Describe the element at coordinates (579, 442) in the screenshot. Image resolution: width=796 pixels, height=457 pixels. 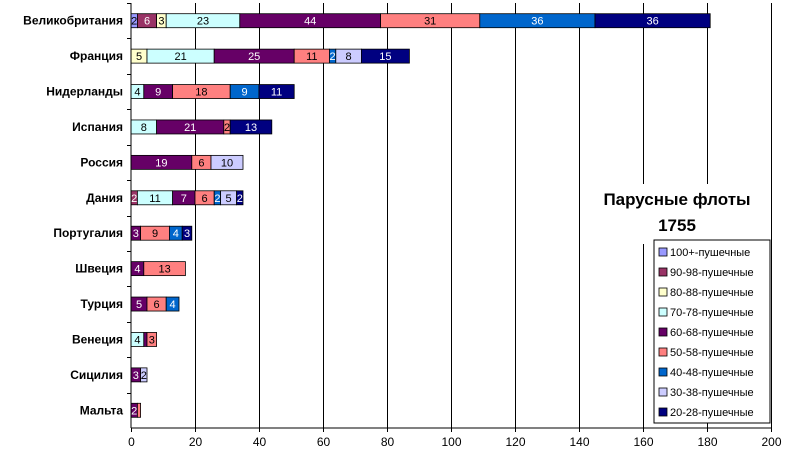
I see `x-tick-label: 140` at that location.